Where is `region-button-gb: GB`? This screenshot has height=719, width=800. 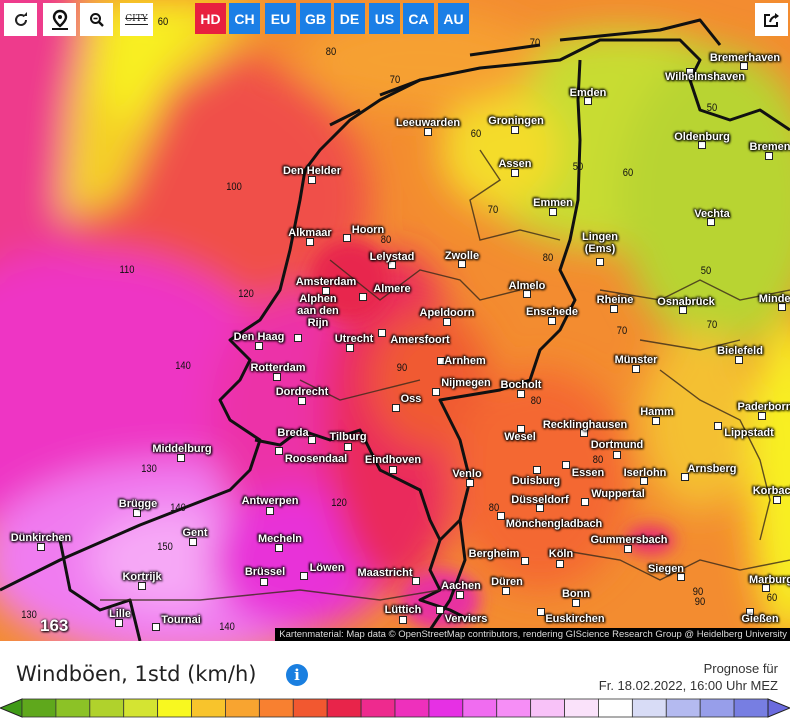
region-button-gb: GB is located at coordinates (315, 18).